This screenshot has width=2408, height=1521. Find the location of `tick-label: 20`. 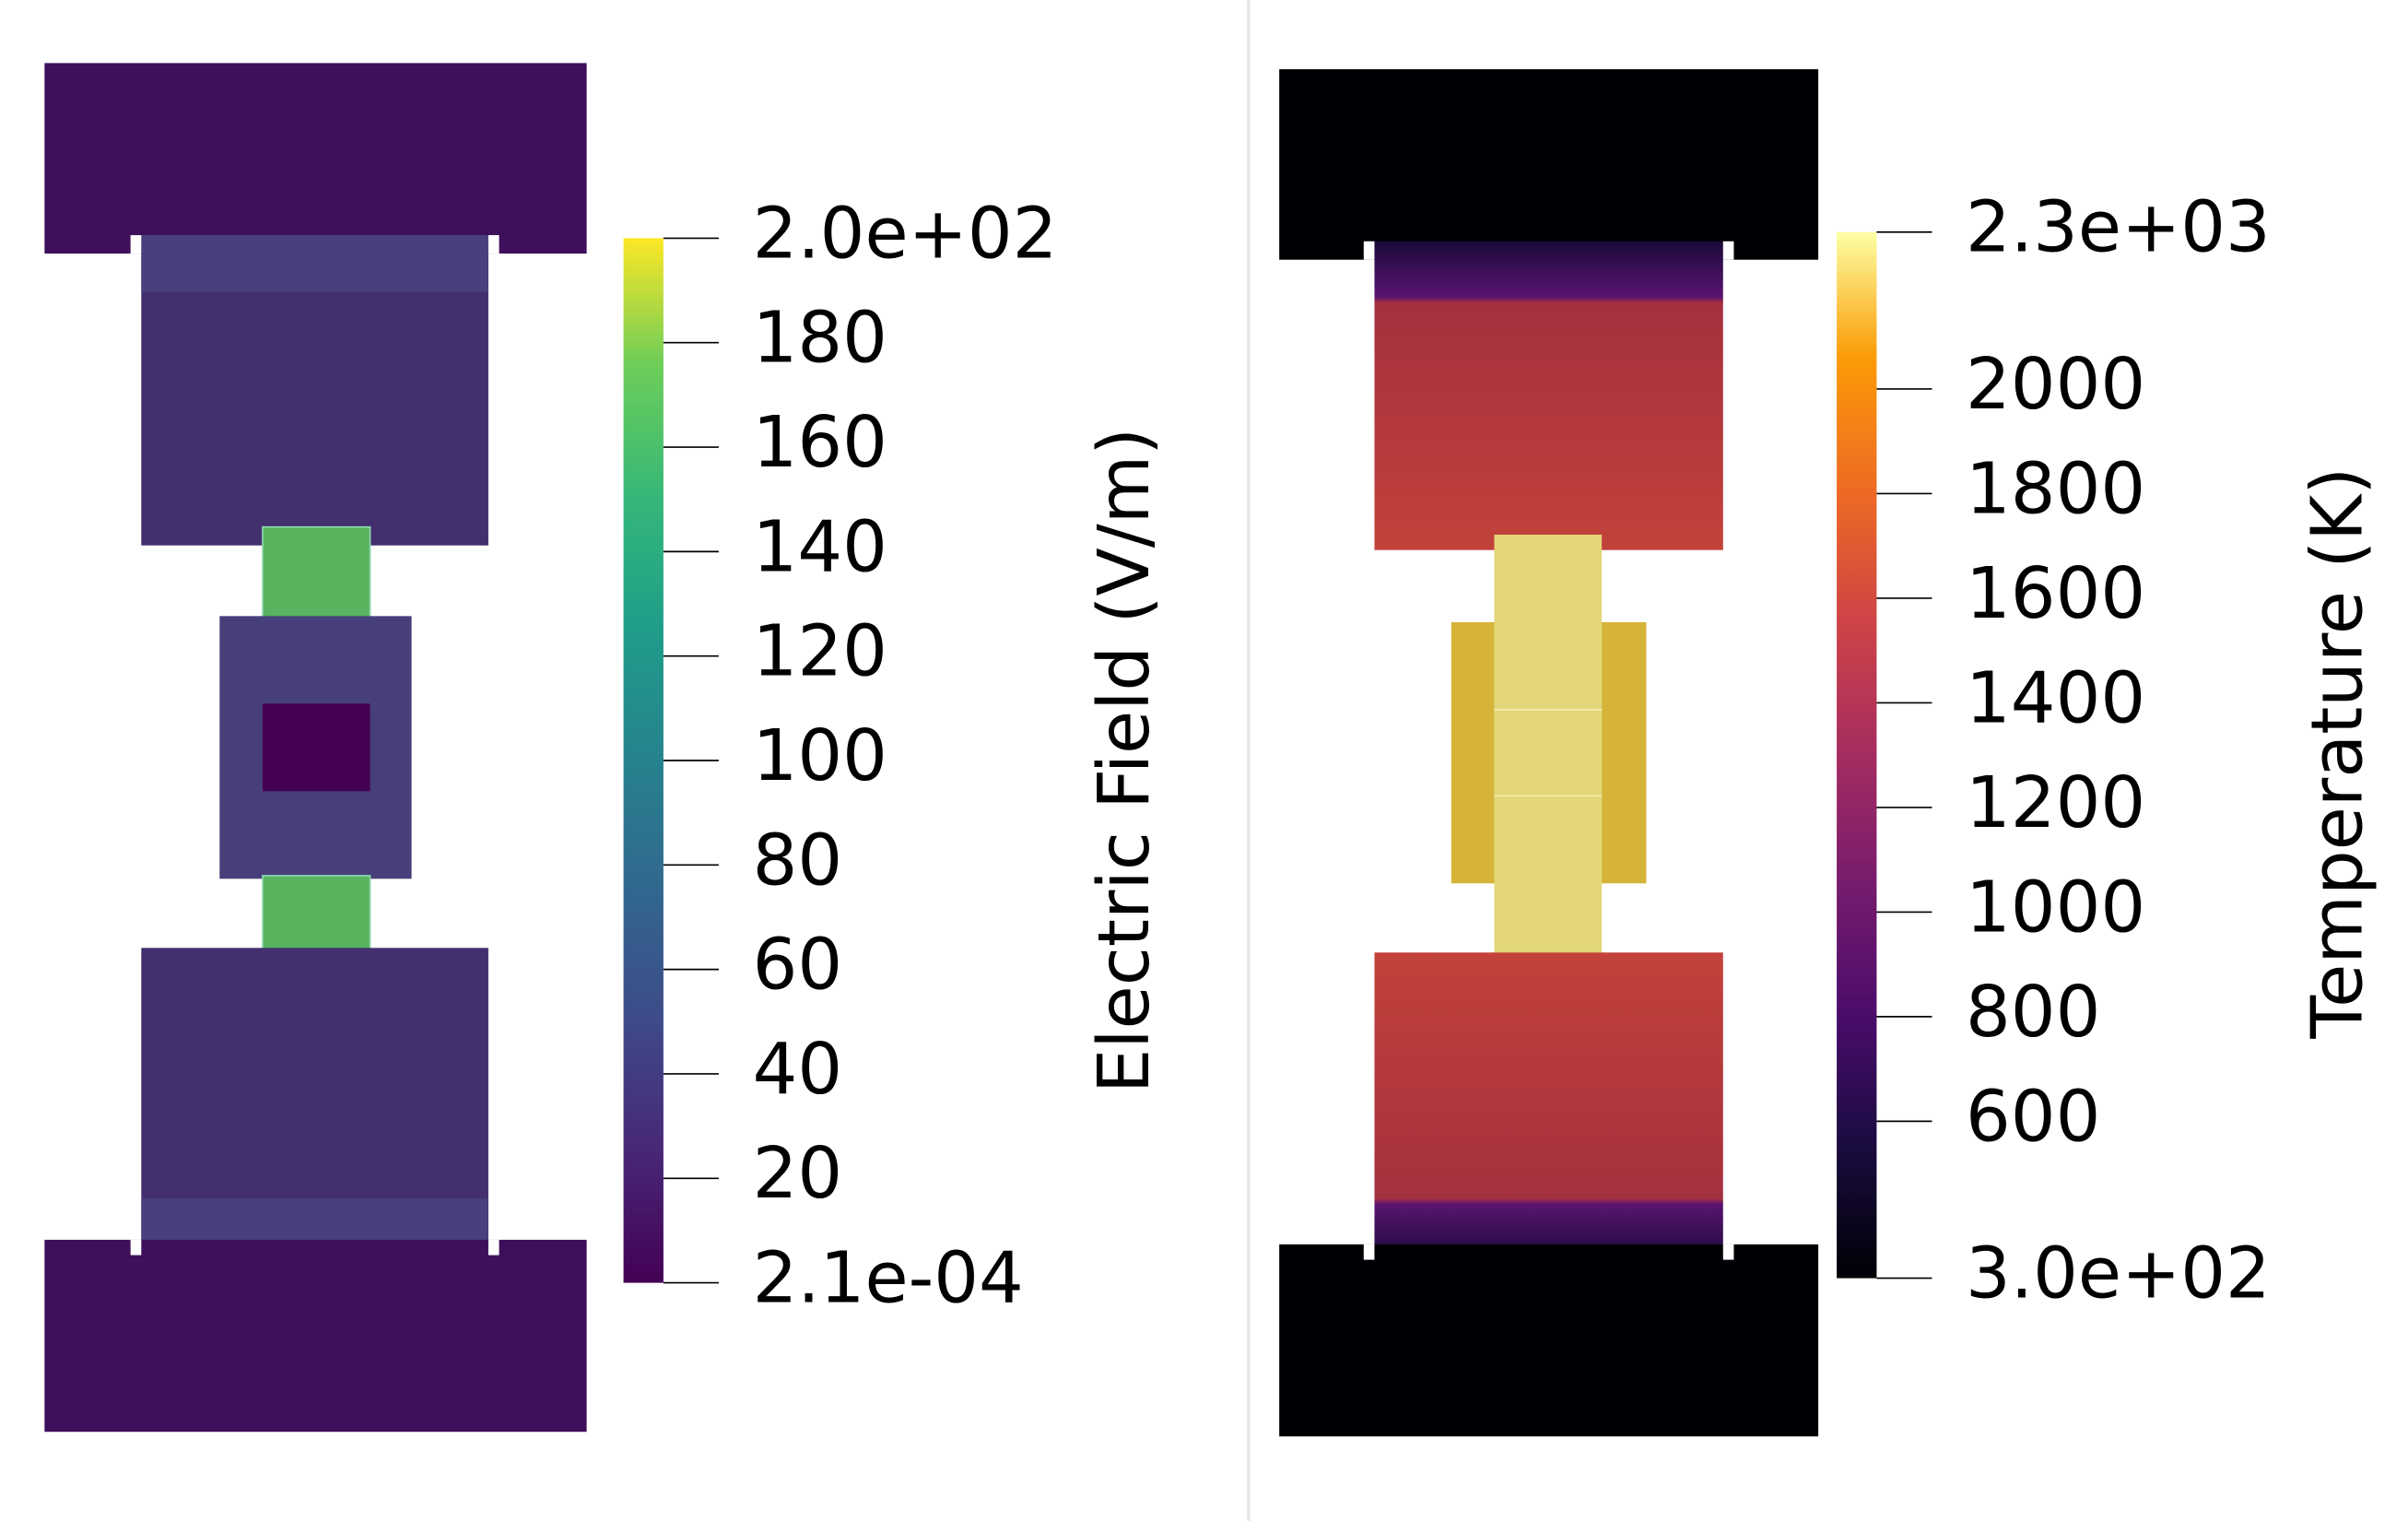

tick-label: 20 is located at coordinates (798, 1174).